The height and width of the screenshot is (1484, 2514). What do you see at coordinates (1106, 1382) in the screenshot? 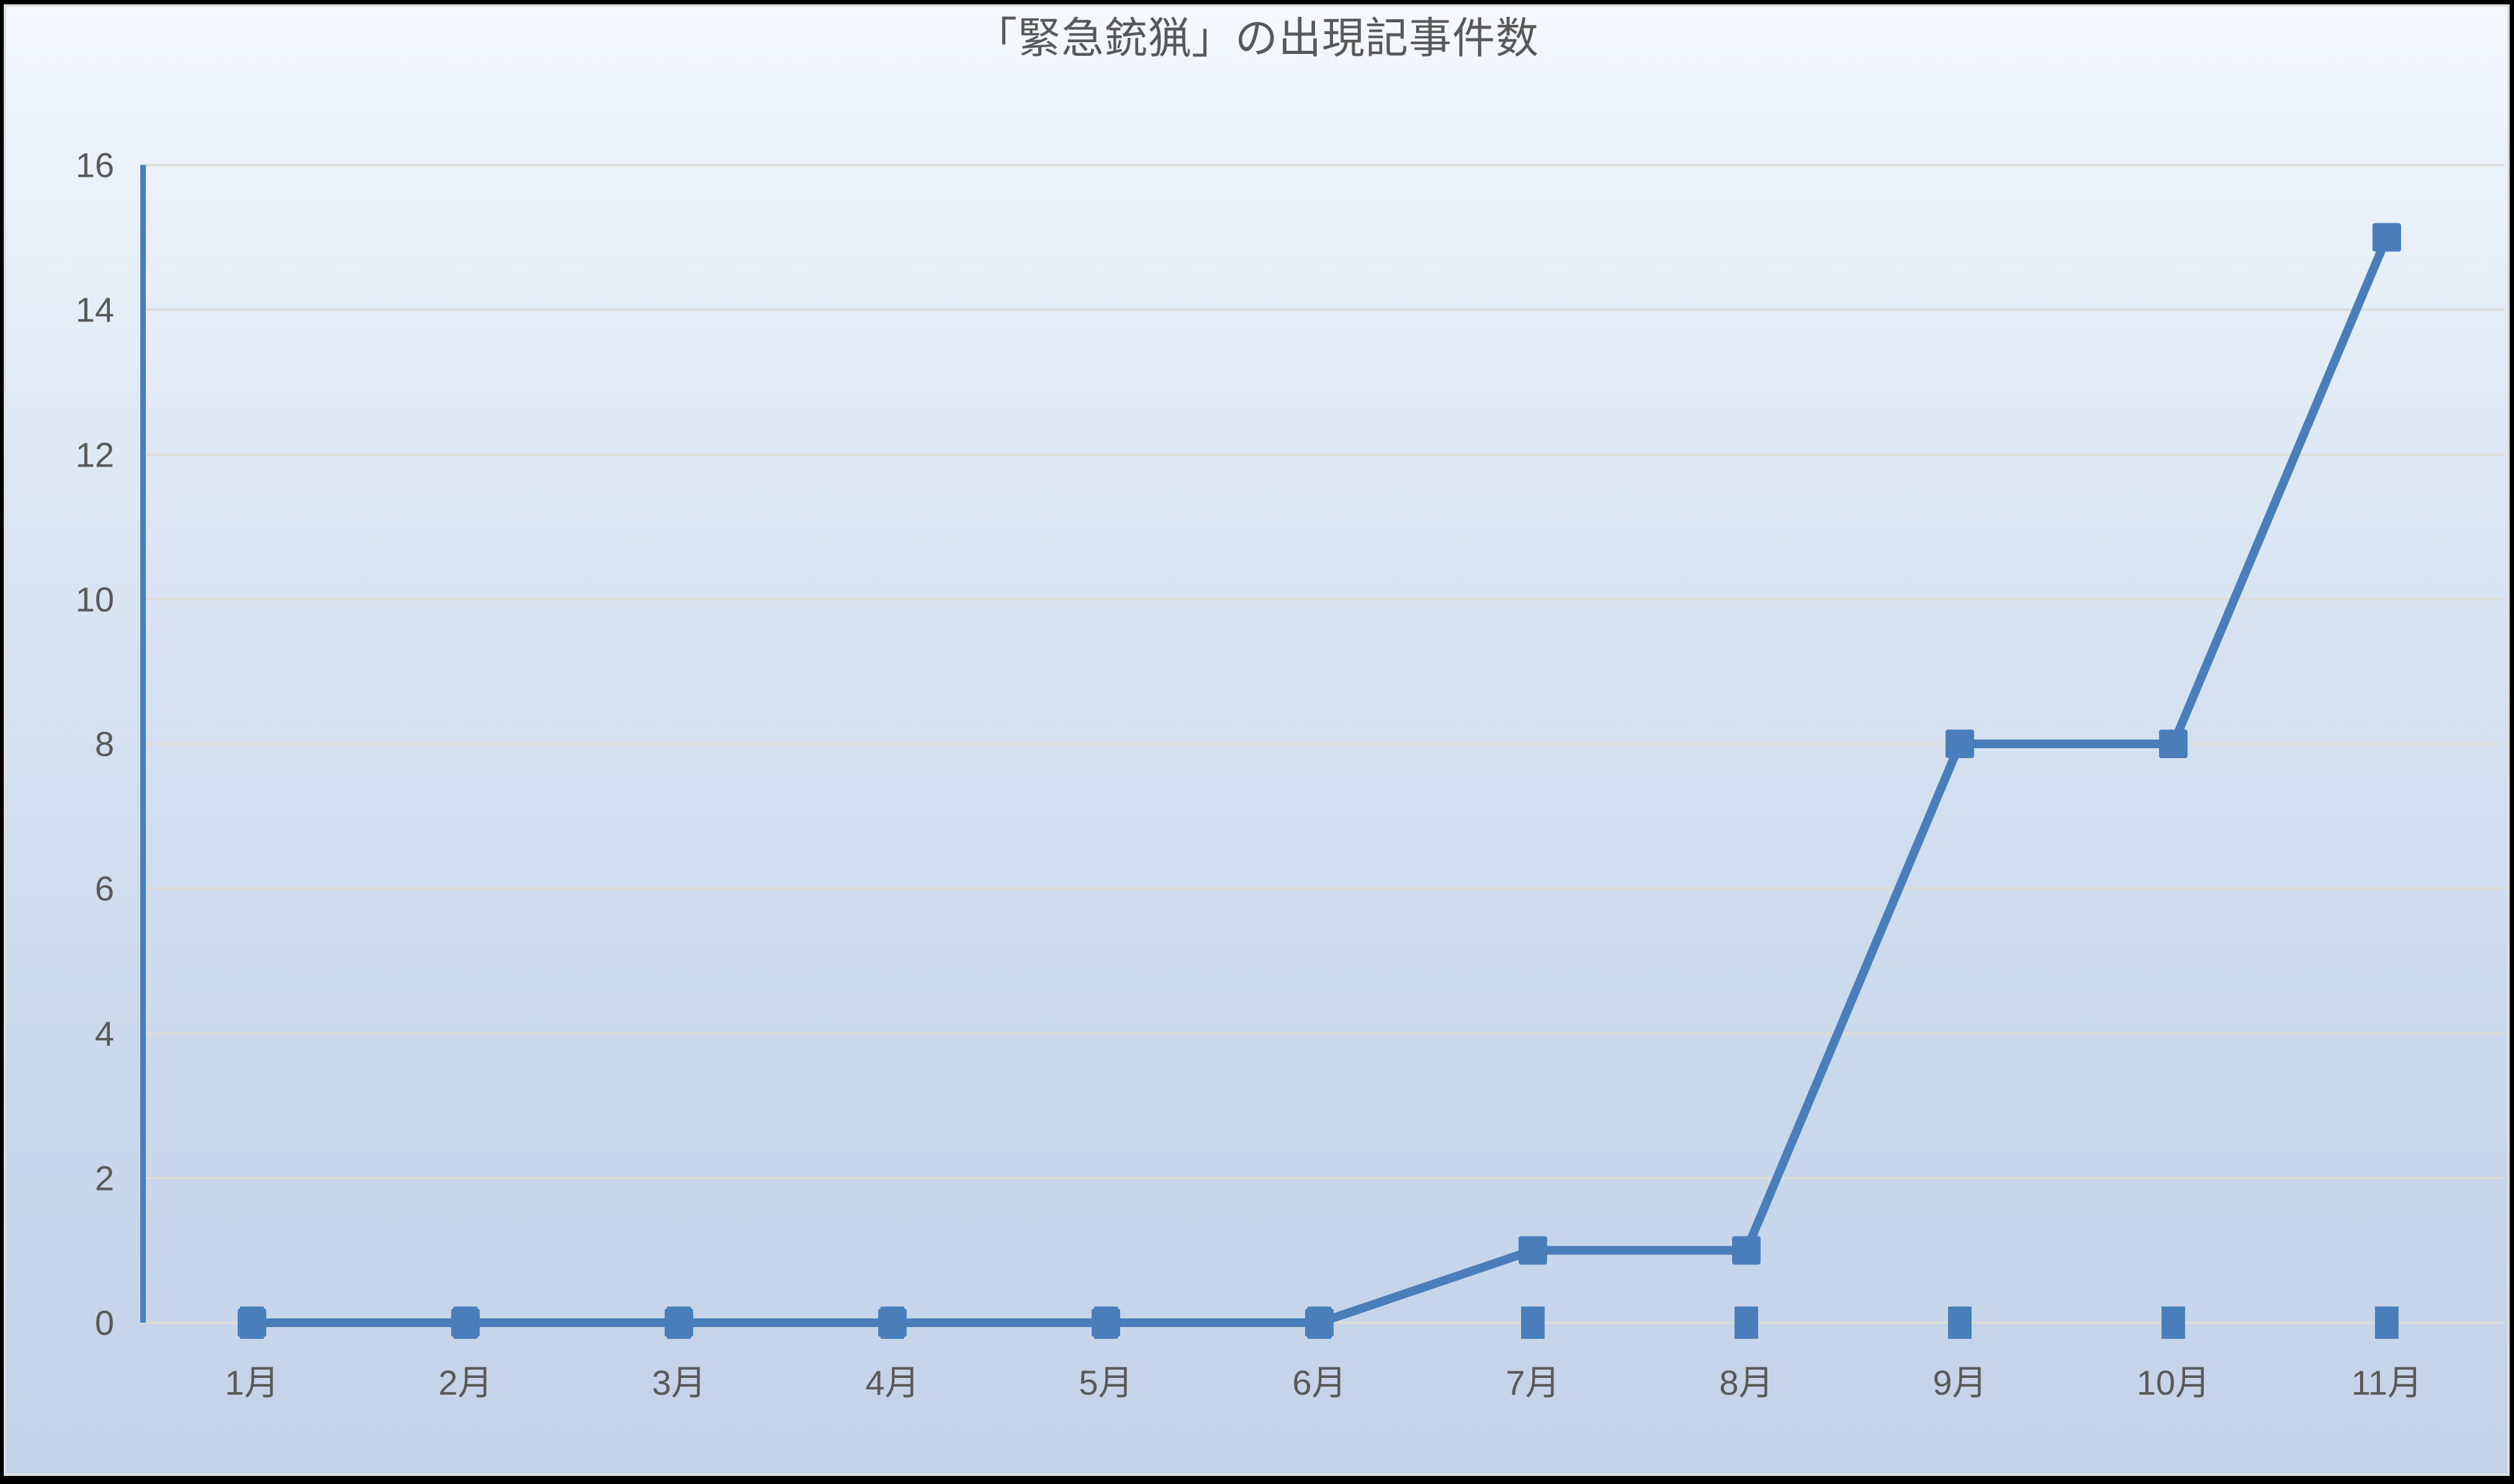
I see `x-axis-tick-label: 5月` at bounding box center [1106, 1382].